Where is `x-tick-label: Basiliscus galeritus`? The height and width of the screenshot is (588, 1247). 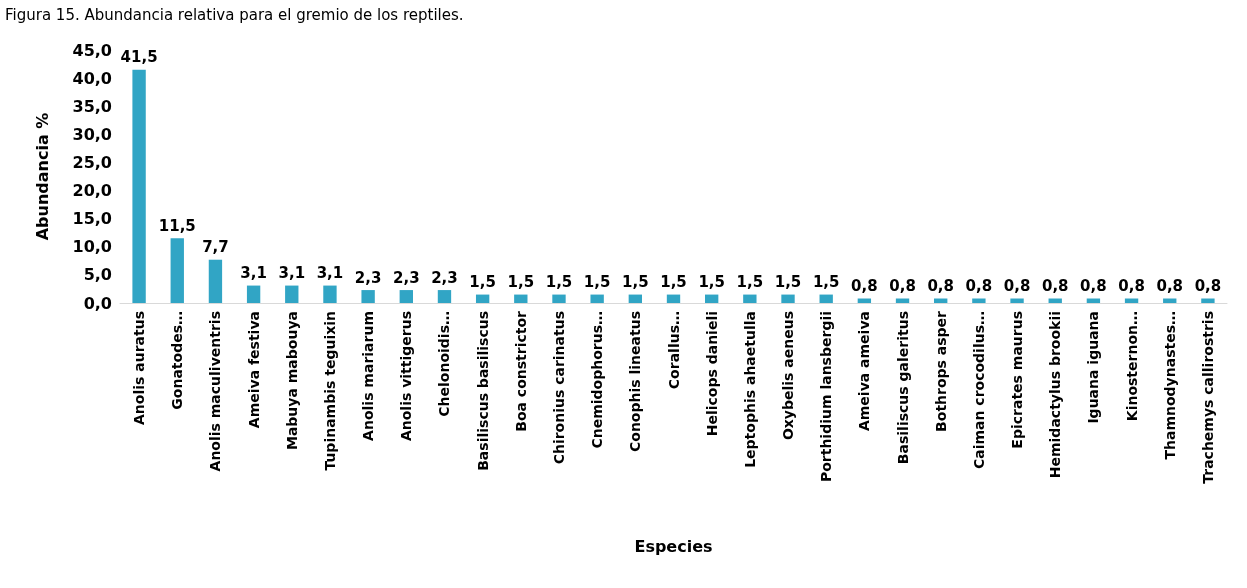 x-tick-label: Basiliscus galeritus is located at coordinates (902, 388).